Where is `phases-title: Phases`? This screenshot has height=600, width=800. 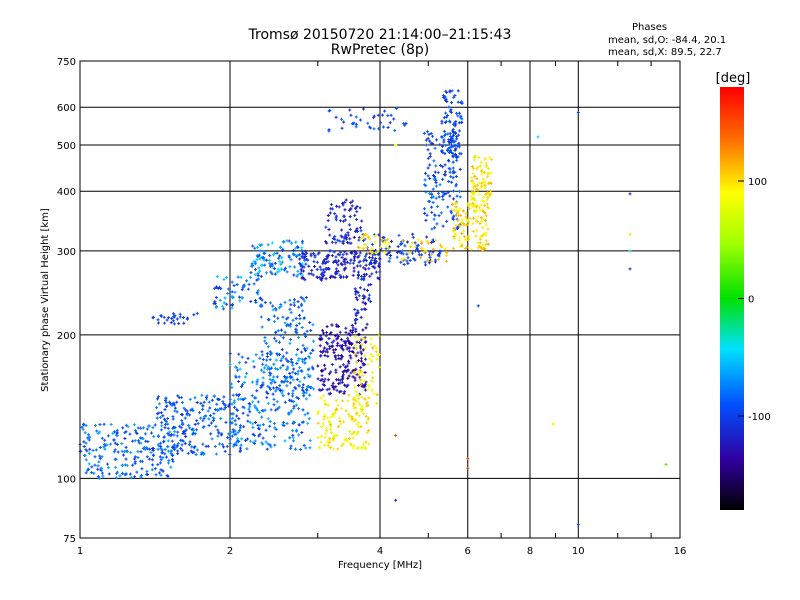
phases-title: Phases is located at coordinates (650, 27).